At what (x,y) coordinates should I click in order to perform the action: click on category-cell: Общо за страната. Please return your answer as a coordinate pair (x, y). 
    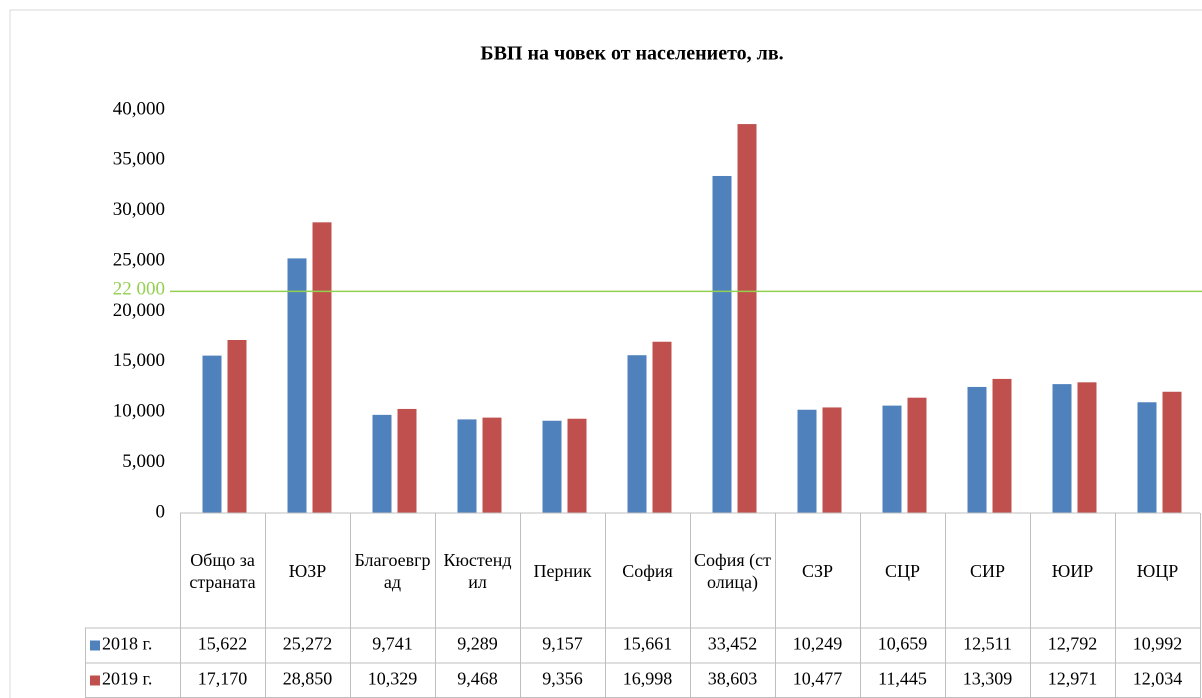
    Looking at the image, I should click on (222, 570).